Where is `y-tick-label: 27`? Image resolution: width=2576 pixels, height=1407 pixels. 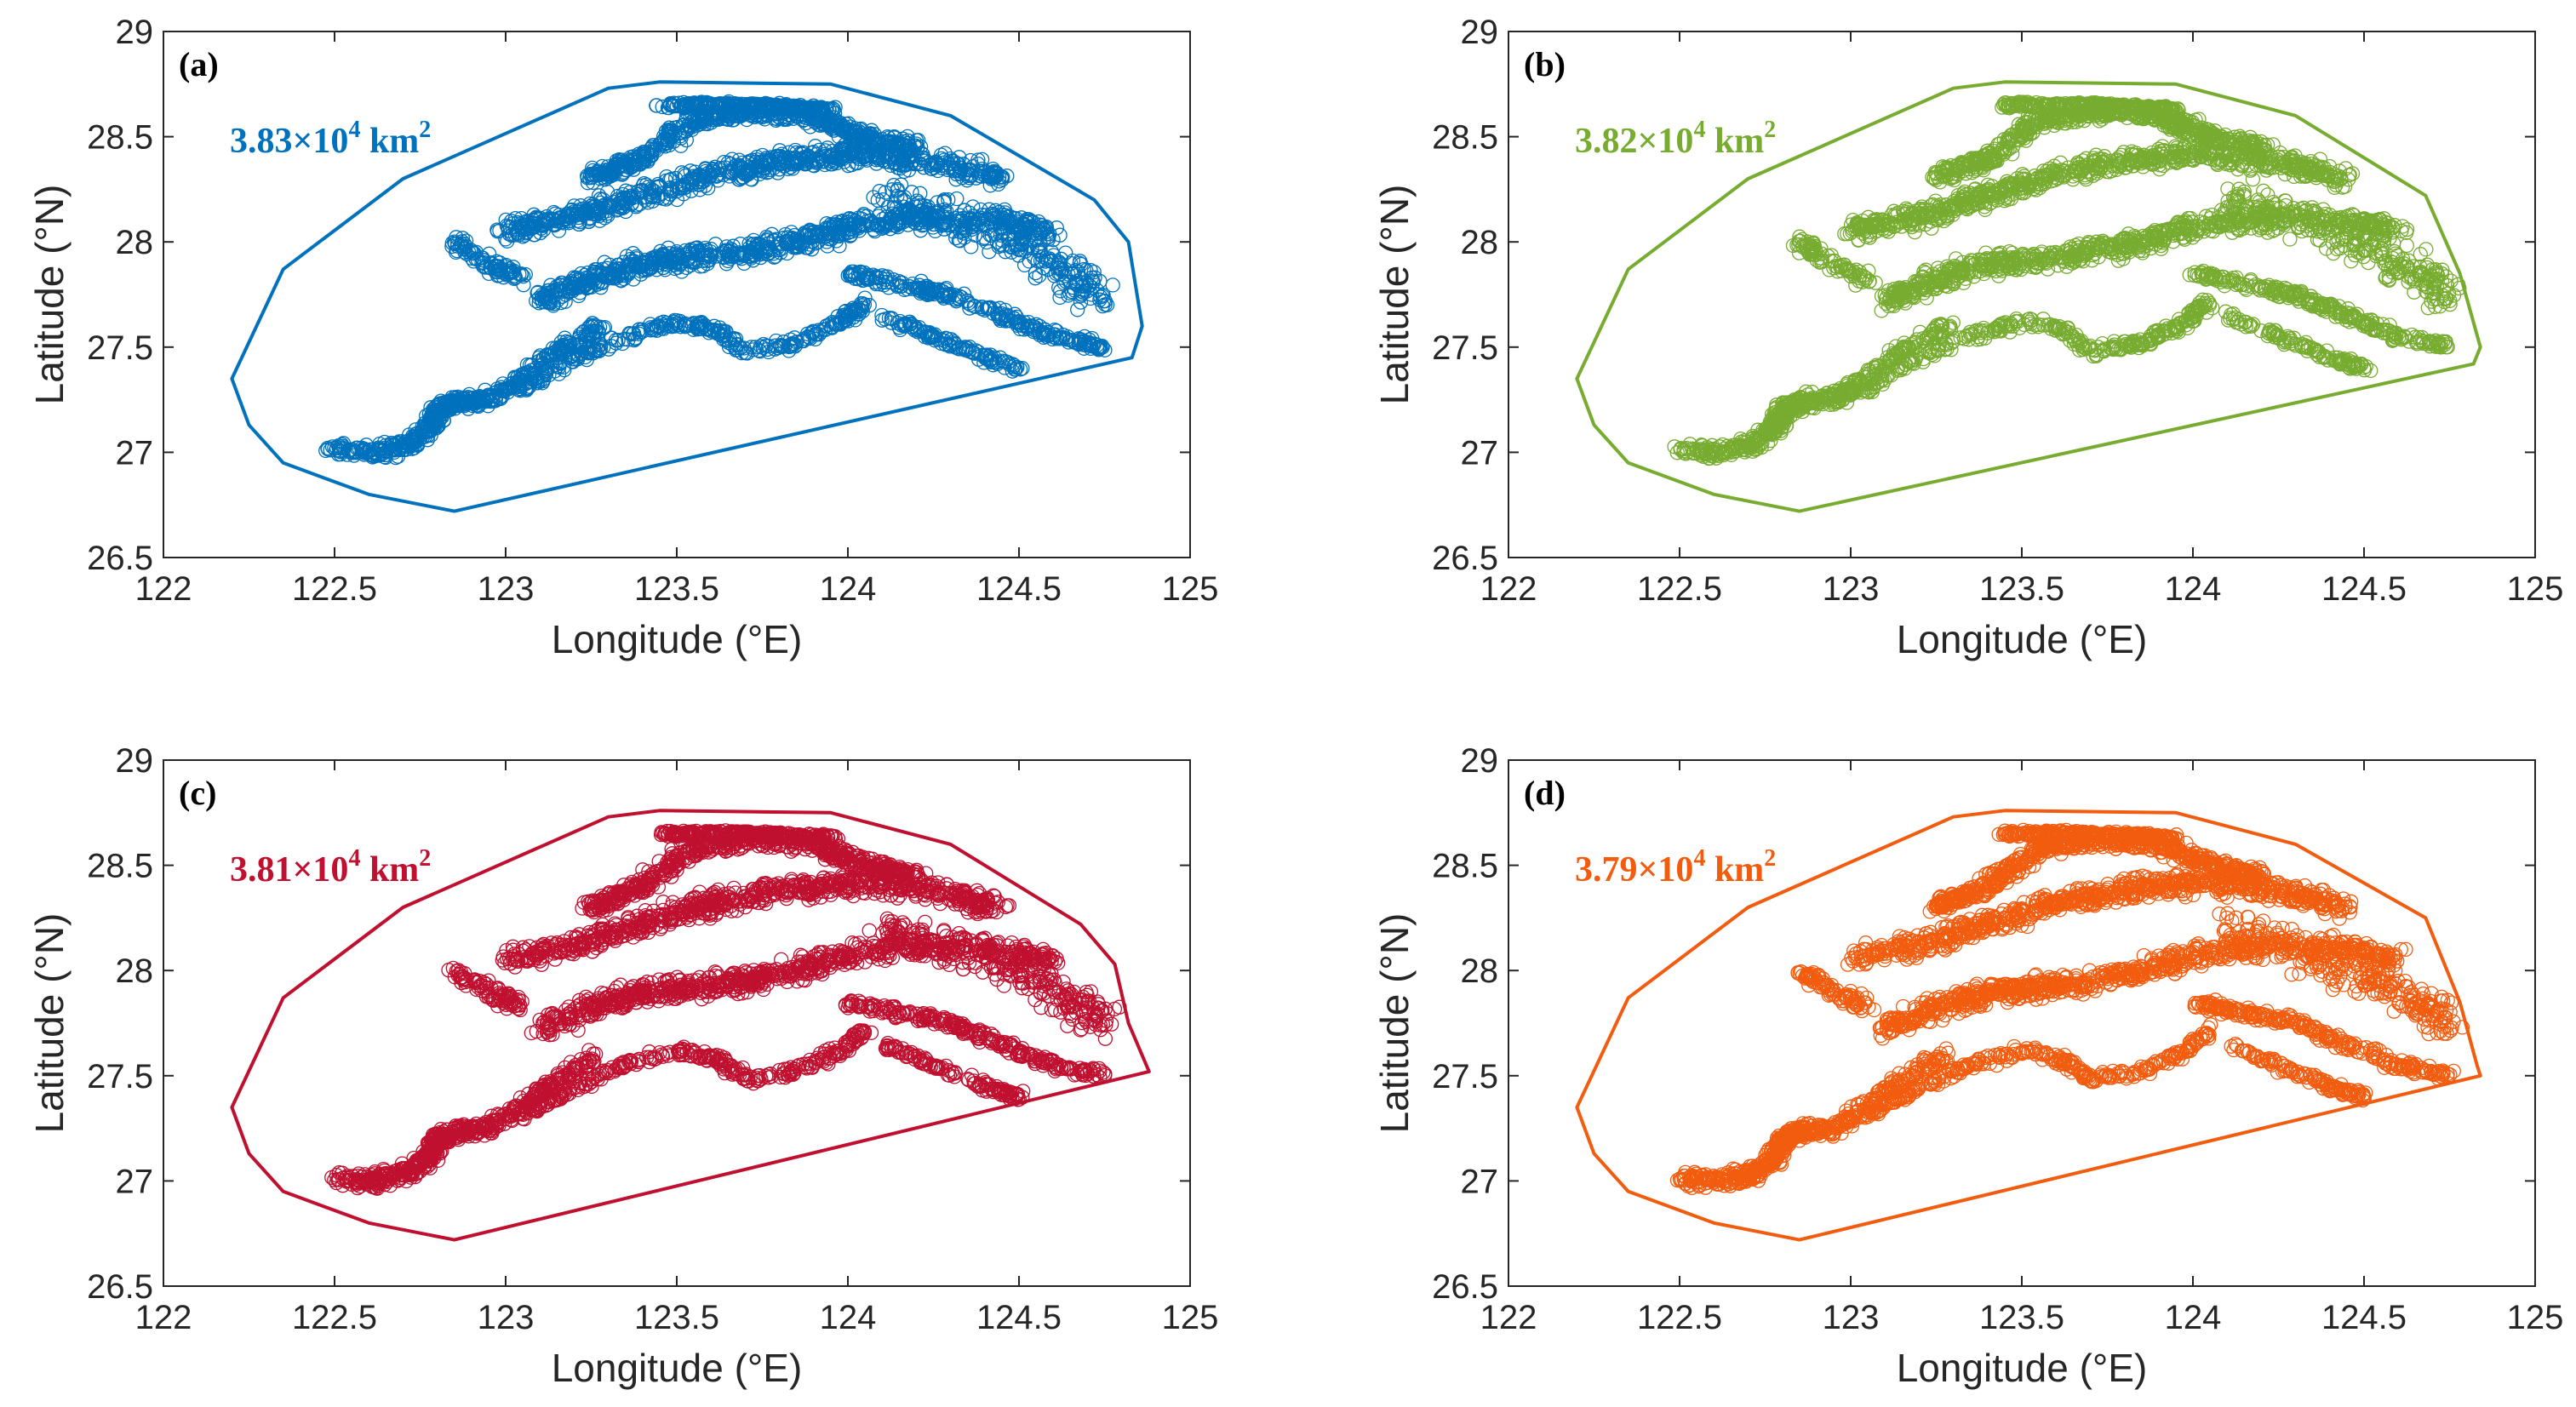
y-tick-label: 27 is located at coordinates (1480, 453).